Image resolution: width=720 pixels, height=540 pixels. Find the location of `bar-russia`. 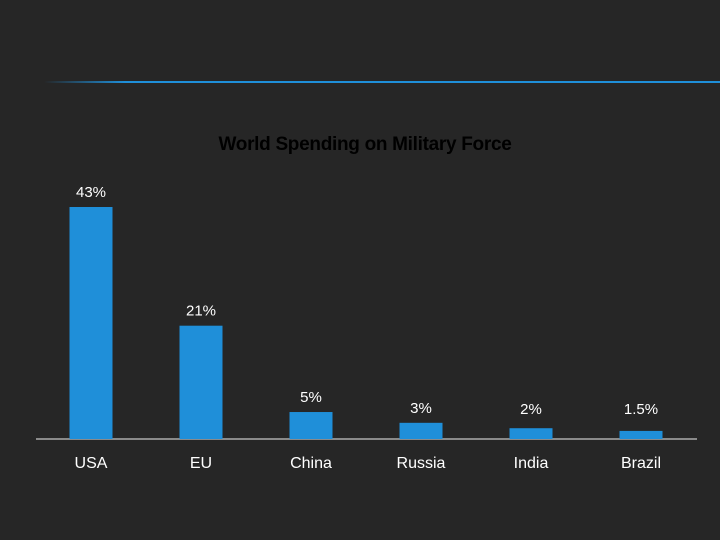

bar-russia is located at coordinates (421, 430).